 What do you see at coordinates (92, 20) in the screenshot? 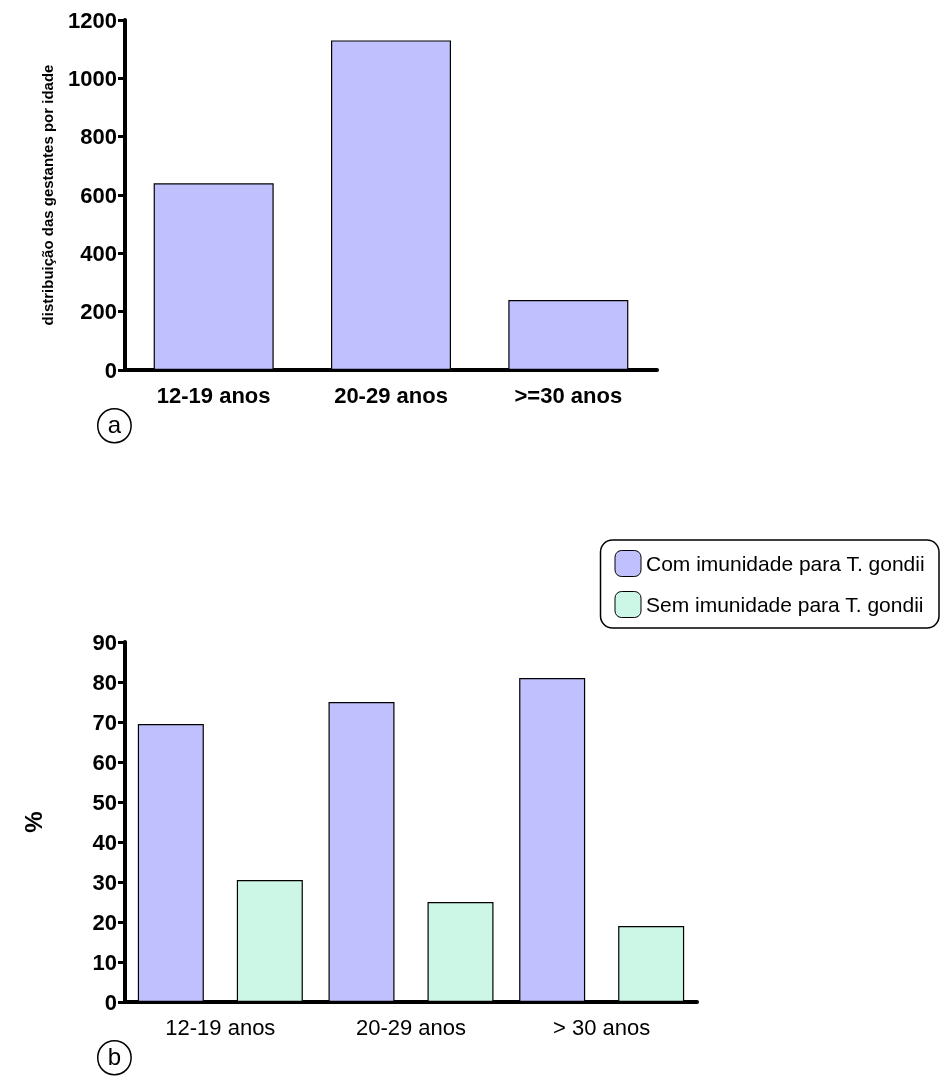
I see `y-tick-label: 1200` at bounding box center [92, 20].